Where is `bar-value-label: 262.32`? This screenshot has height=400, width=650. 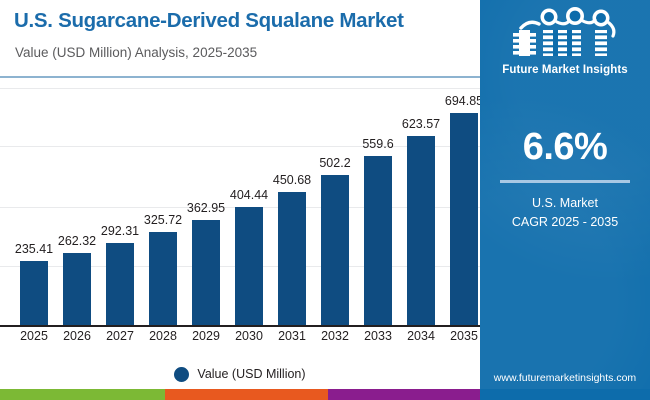 bar-value-label: 262.32 is located at coordinates (77, 241).